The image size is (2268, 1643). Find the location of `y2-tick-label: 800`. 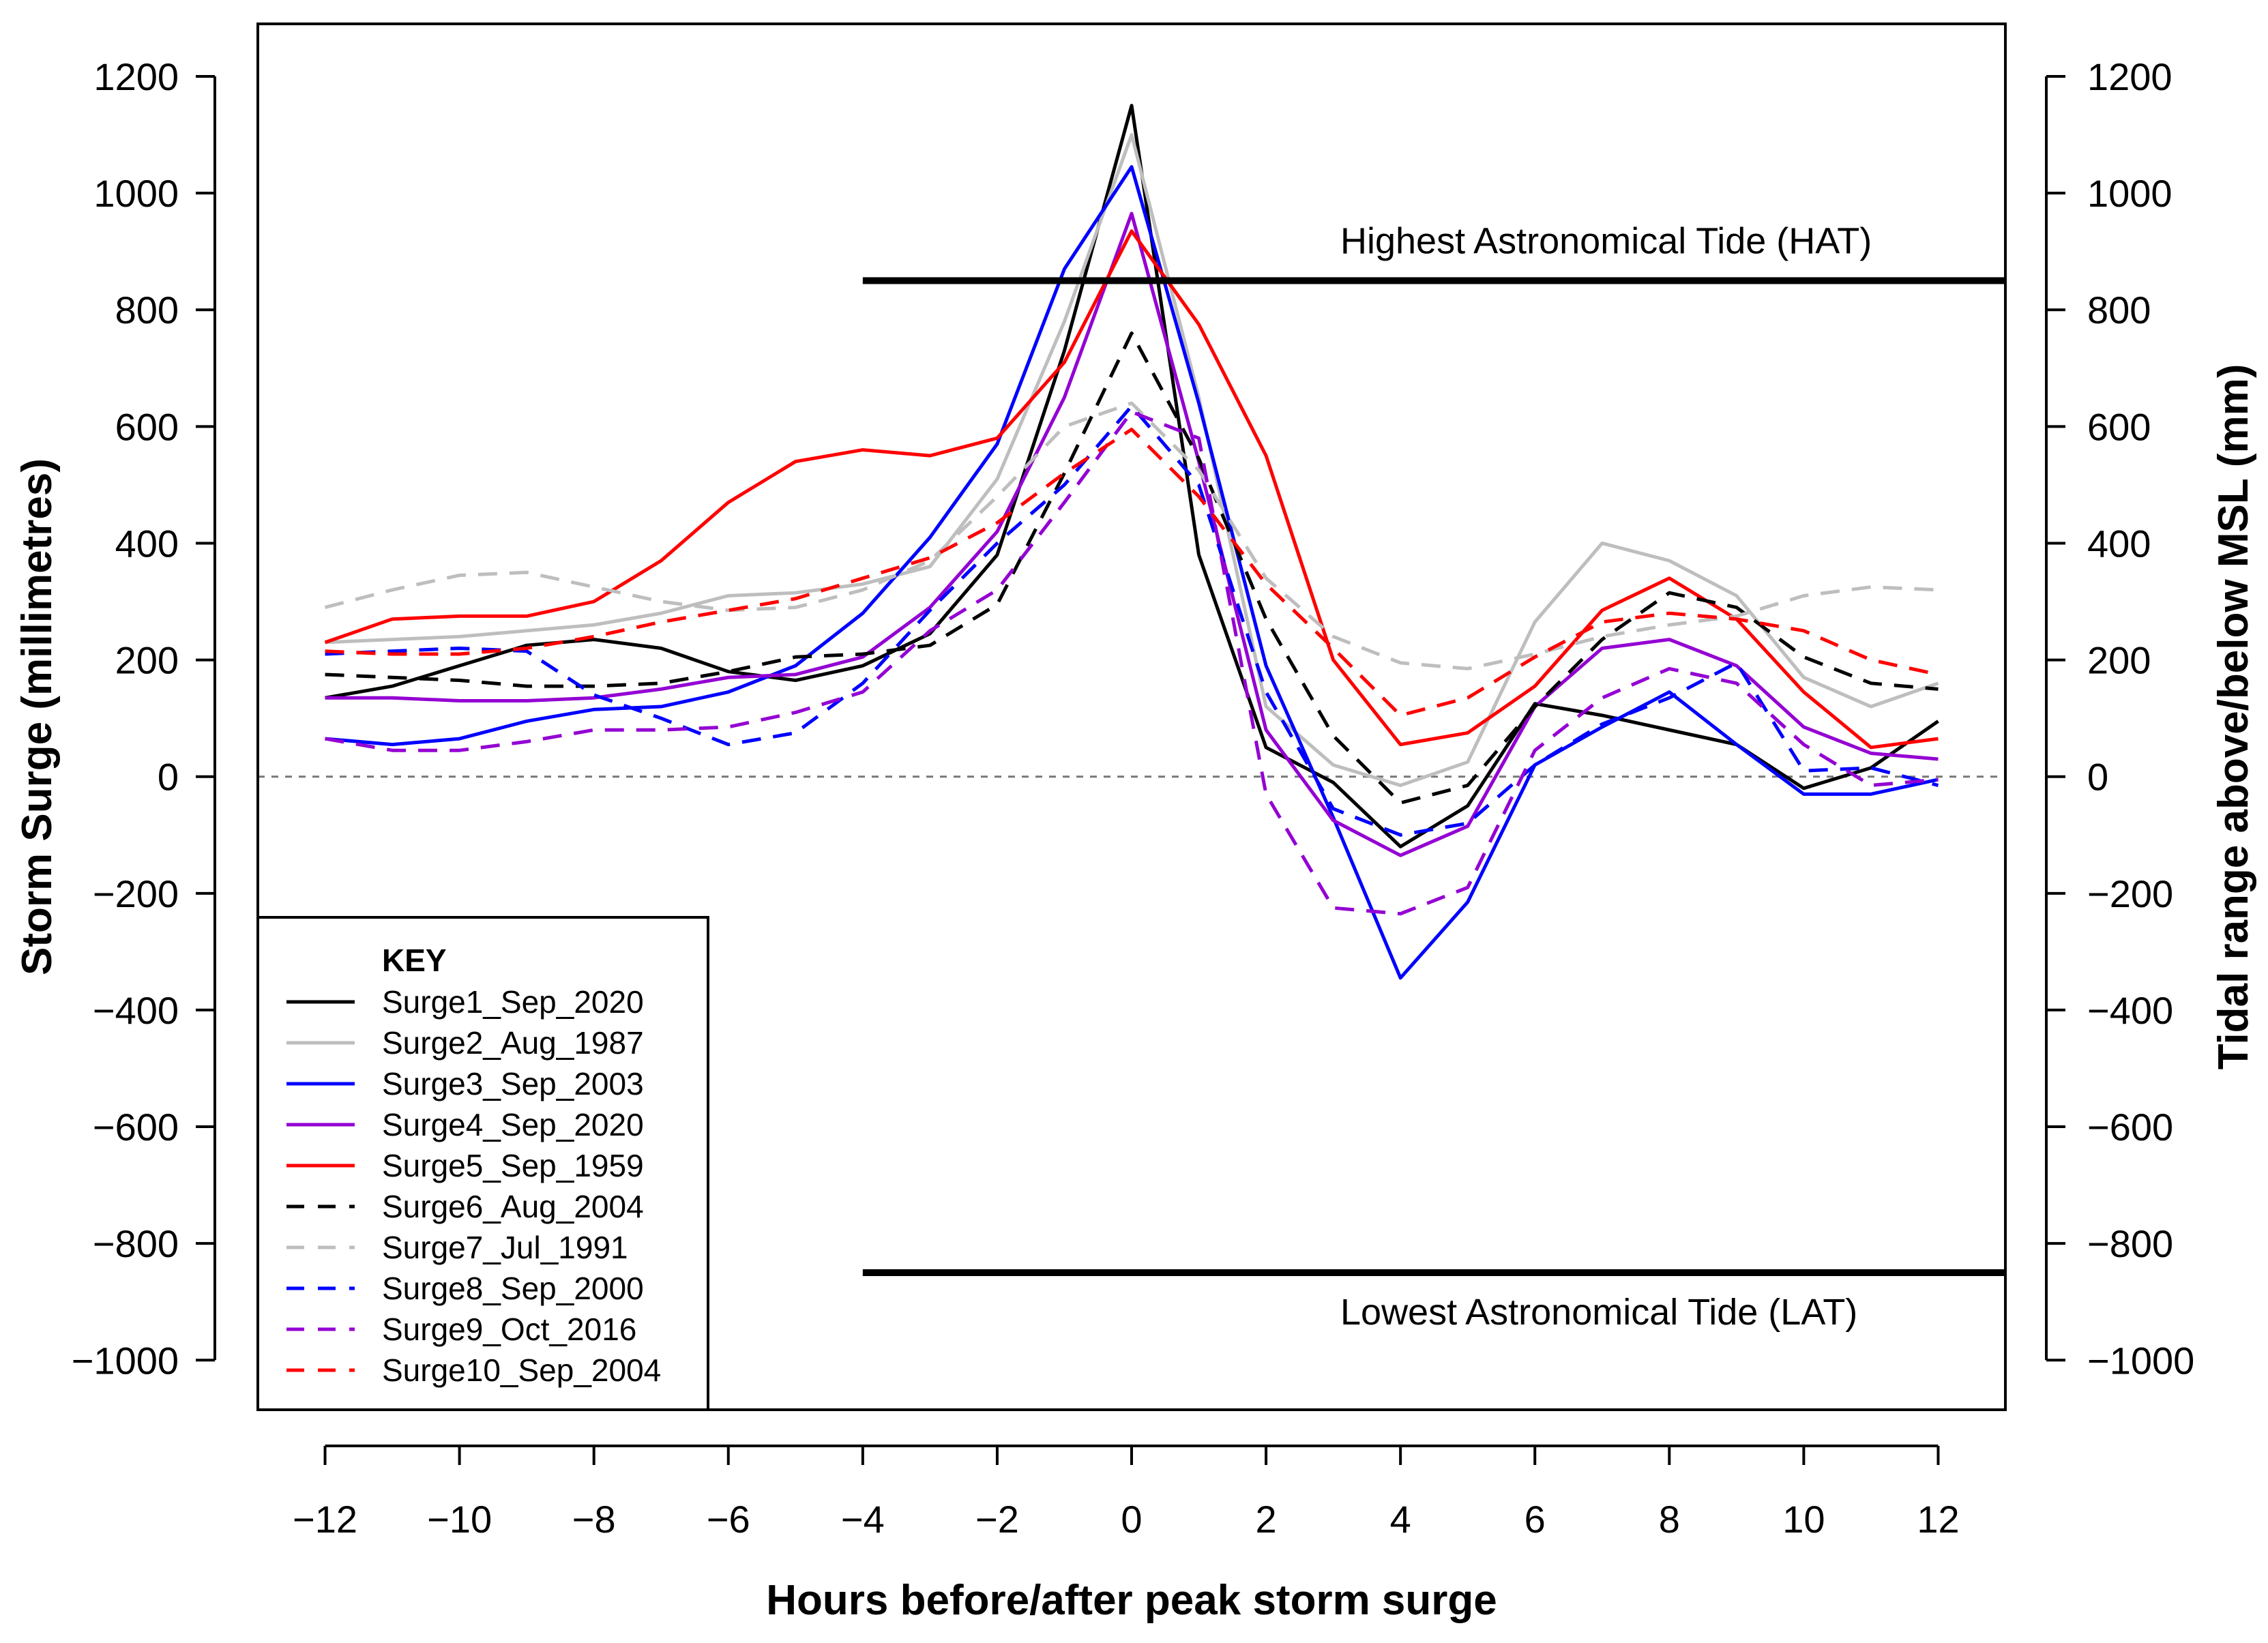

y2-tick-label: 800 is located at coordinates (2119, 309).